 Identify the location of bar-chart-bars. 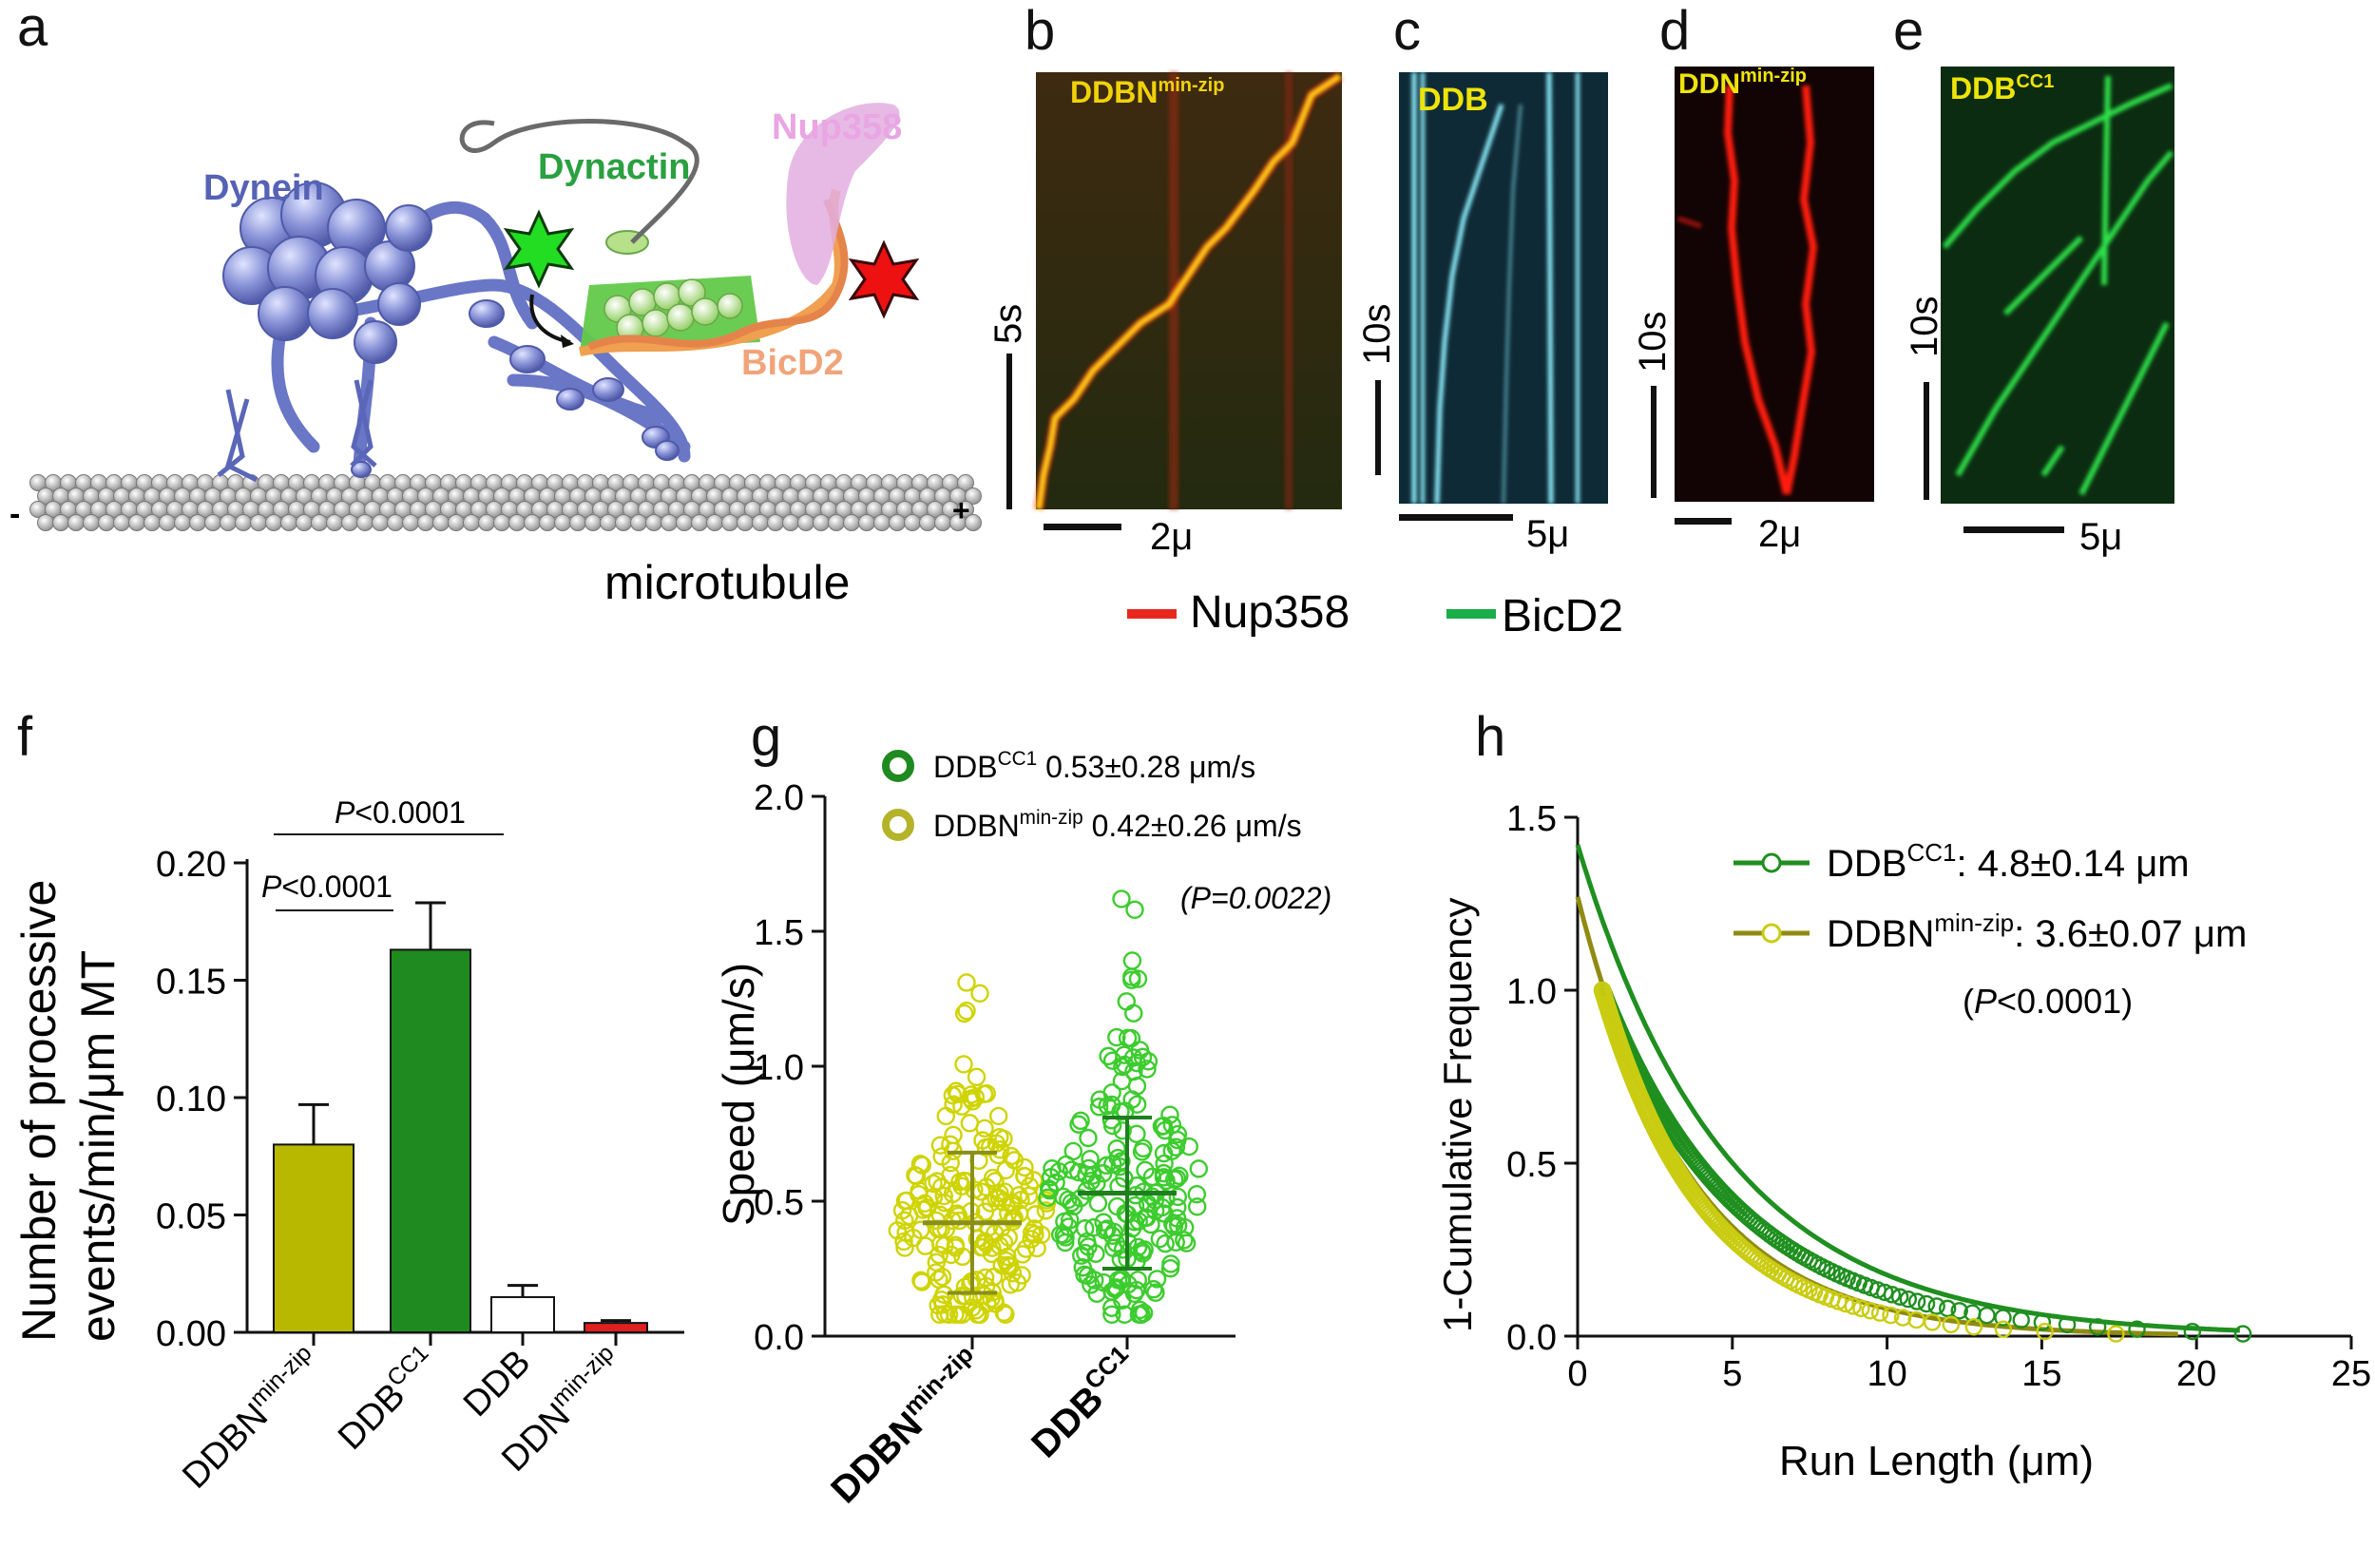
(460, 1124).